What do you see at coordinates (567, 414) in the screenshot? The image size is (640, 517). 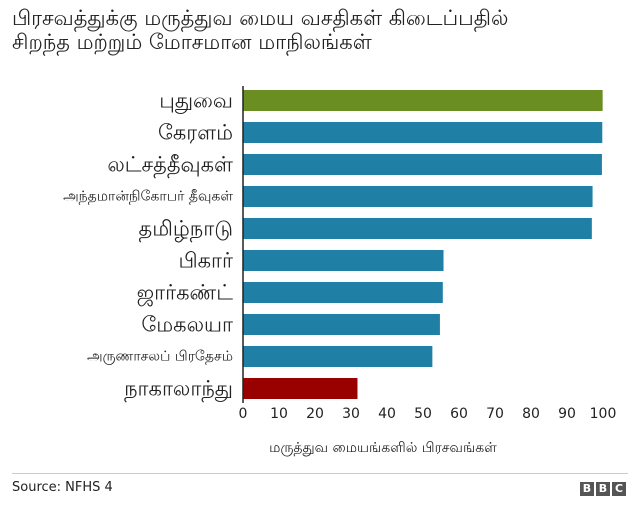 I see `x-tick-label-9: 90` at bounding box center [567, 414].